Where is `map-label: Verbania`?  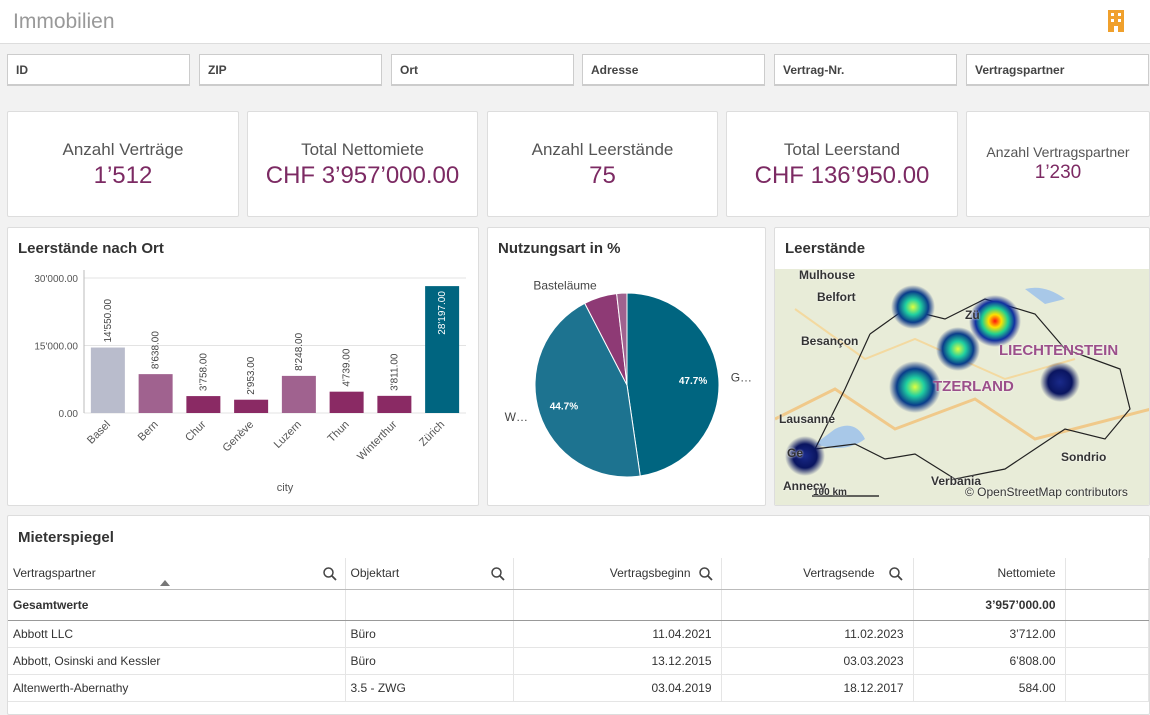
map-label: Verbania is located at coordinates (956, 481).